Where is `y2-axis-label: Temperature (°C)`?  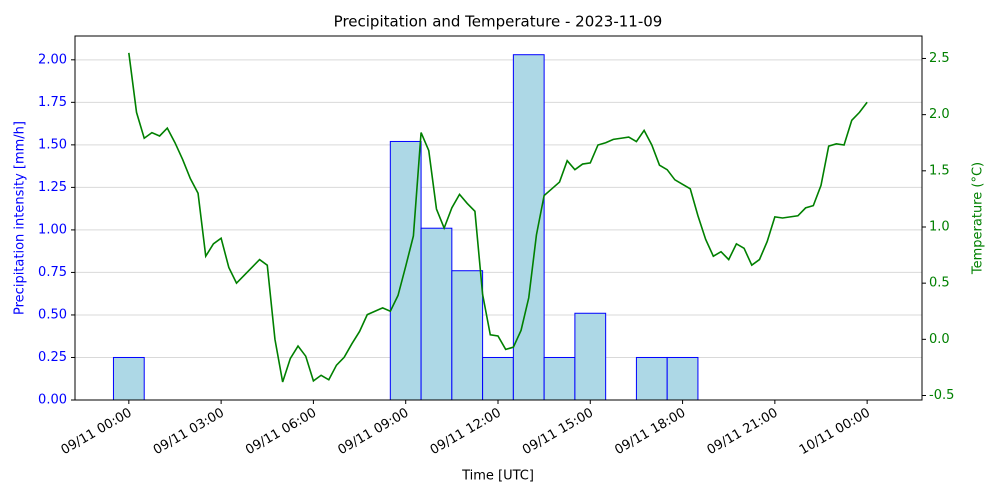 y2-axis-label: Temperature (°C) is located at coordinates (978, 218).